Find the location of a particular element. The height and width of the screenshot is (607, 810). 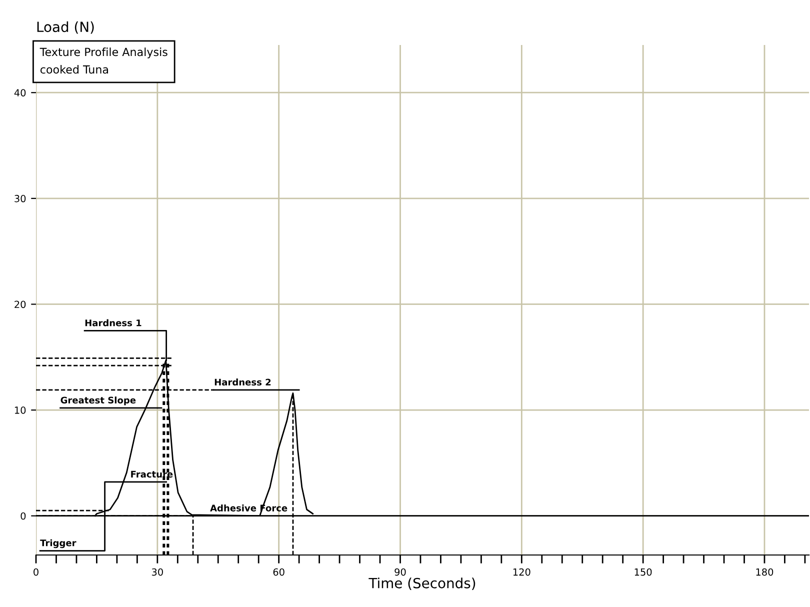

y-tick-label: 10 is located at coordinates (20, 410).